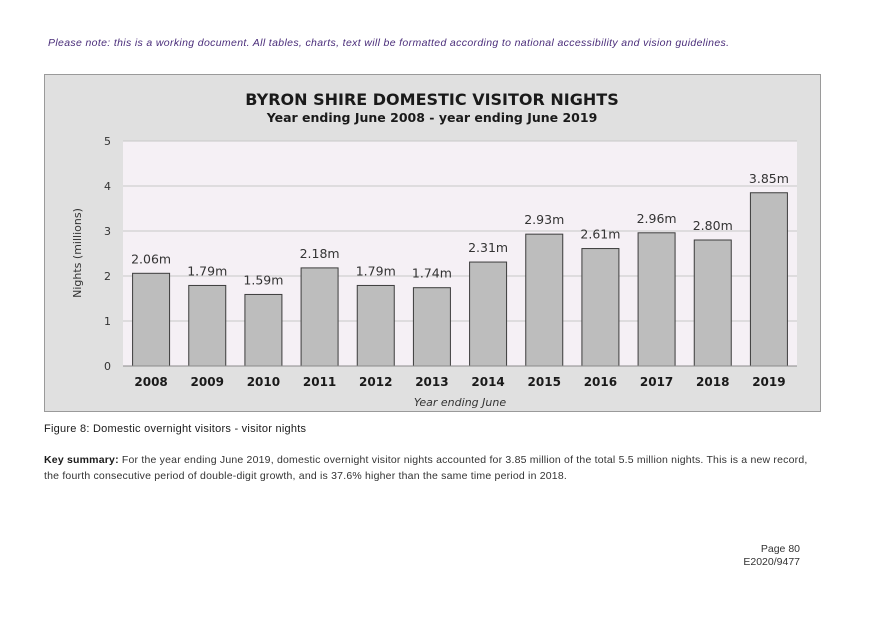 Image resolution: width=875 pixels, height=619 pixels. I want to click on page-footer: Page 80 E2020/9477, so click(771, 556).